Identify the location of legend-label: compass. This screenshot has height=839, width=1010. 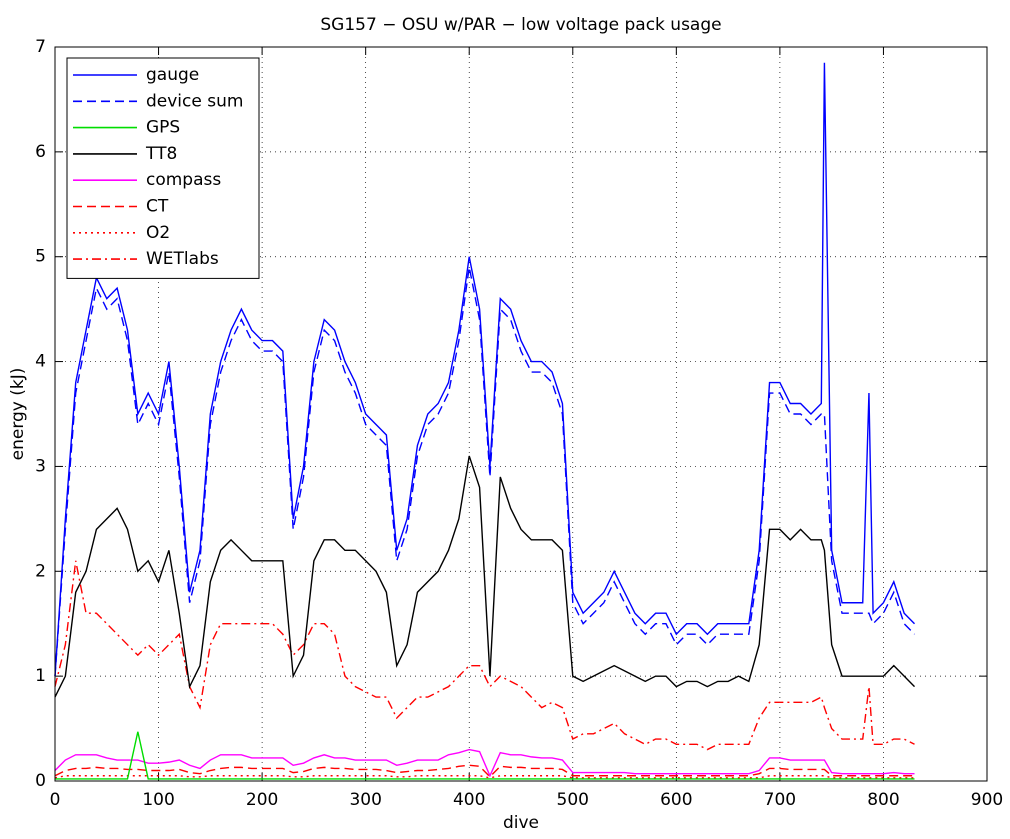
(183, 180).